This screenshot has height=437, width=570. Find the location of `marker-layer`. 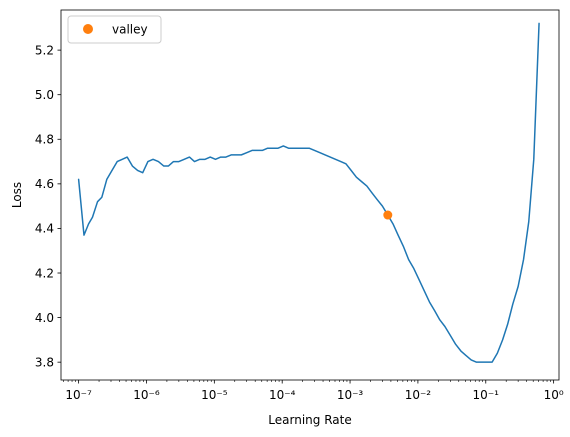

marker-layer is located at coordinates (388, 215).